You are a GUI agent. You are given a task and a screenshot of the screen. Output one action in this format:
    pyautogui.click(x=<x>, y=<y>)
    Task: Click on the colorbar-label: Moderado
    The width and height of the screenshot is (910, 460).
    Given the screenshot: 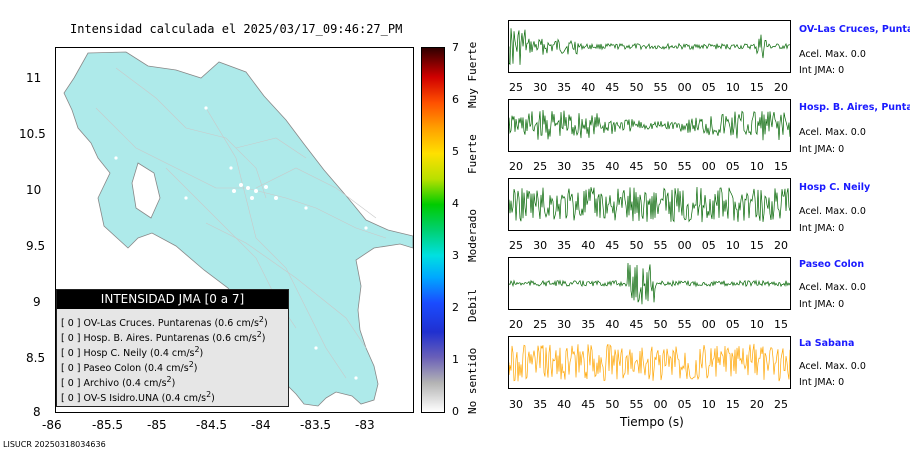 What is the action you would take?
    pyautogui.click(x=472, y=235)
    